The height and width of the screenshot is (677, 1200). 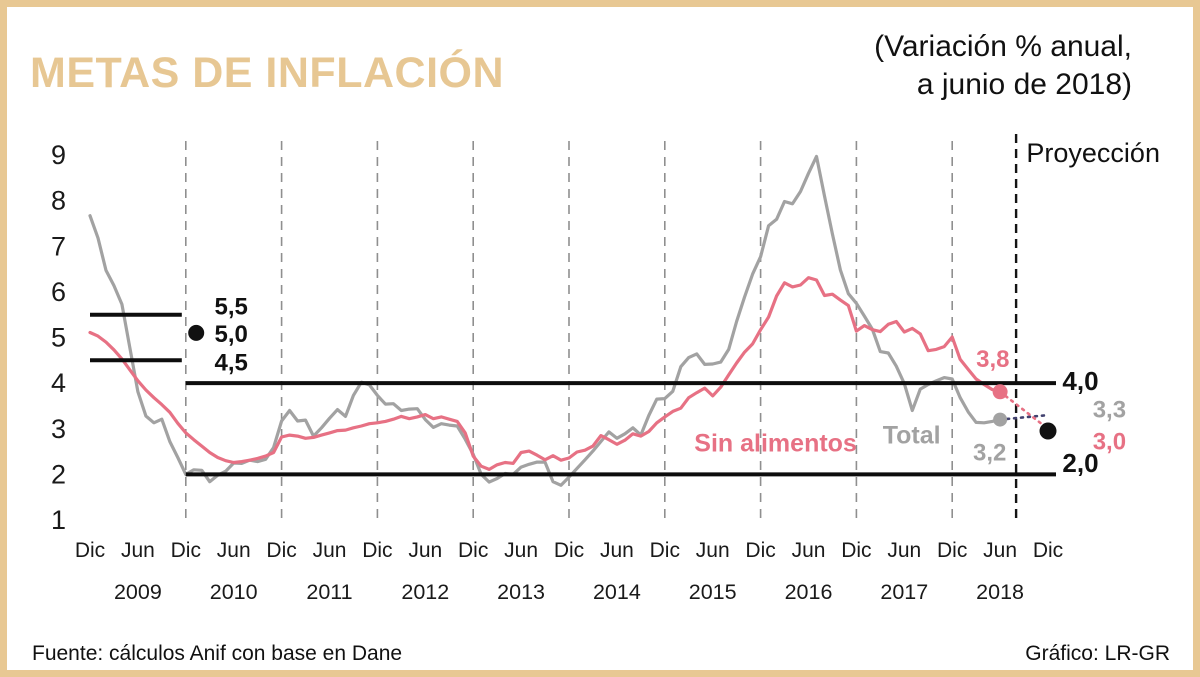 I want to click on series-label-total: Total, so click(x=912, y=435).